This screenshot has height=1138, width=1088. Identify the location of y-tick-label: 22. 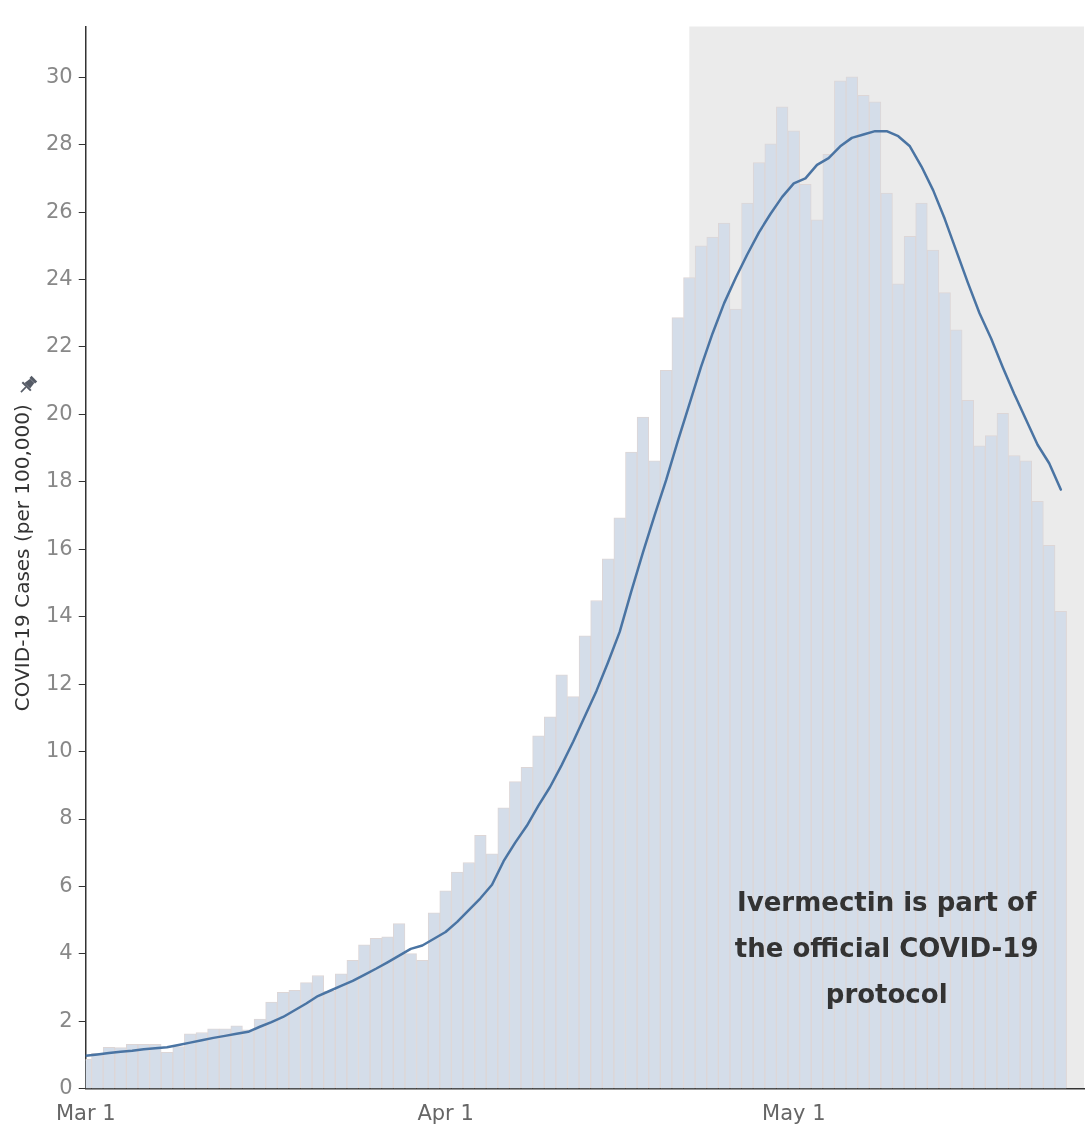
(59, 345).